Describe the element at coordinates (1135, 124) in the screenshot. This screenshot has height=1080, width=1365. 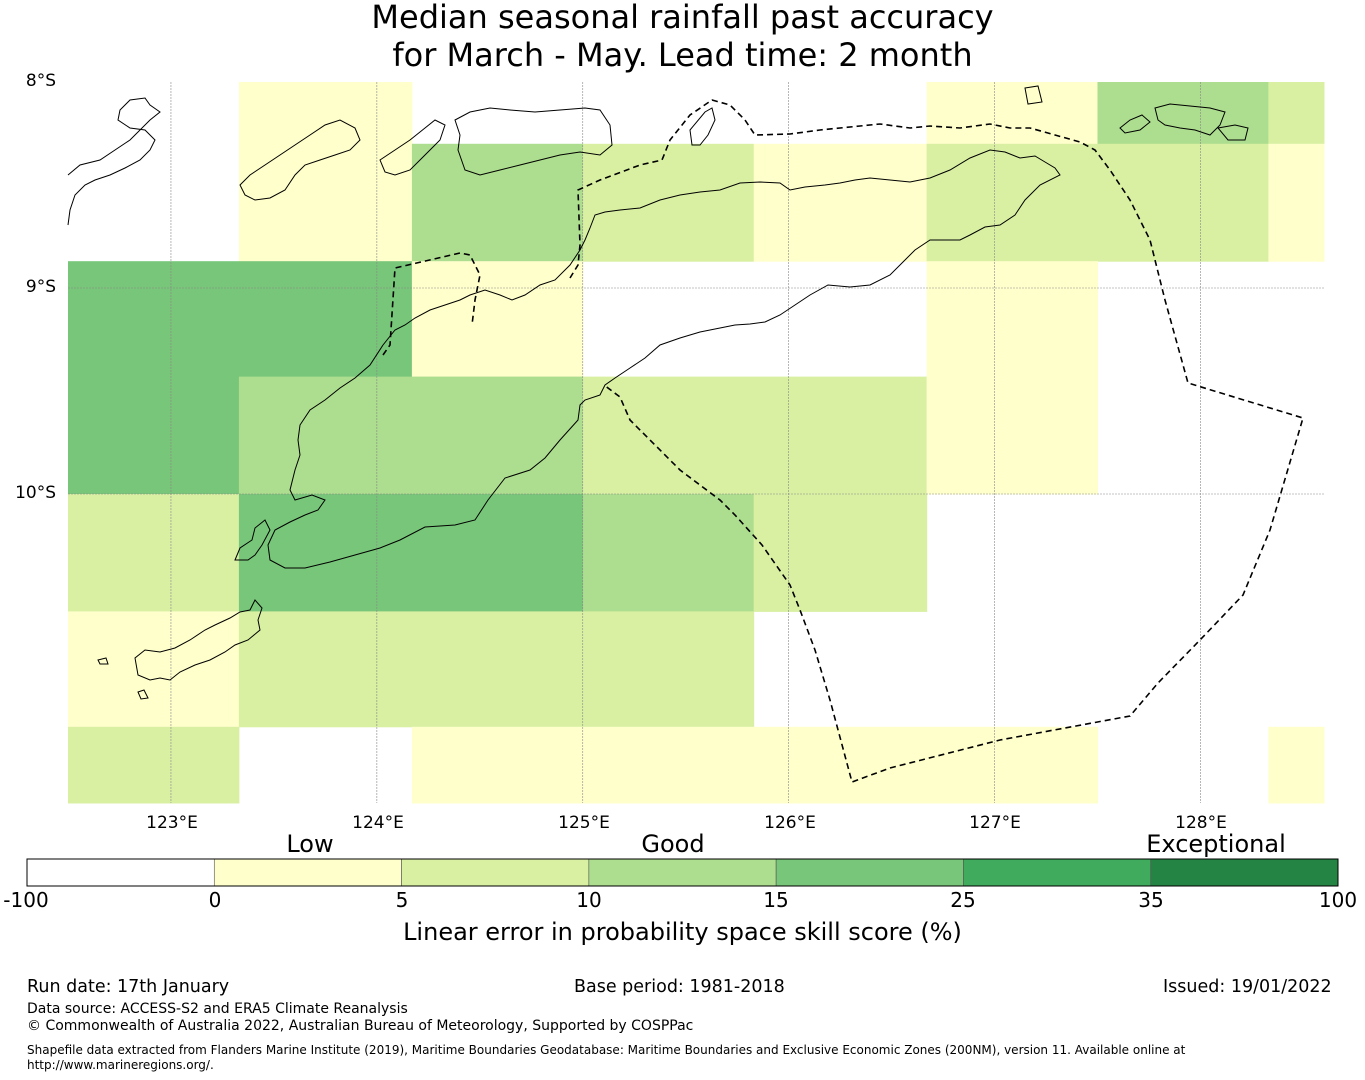
I see `leti-coastline` at that location.